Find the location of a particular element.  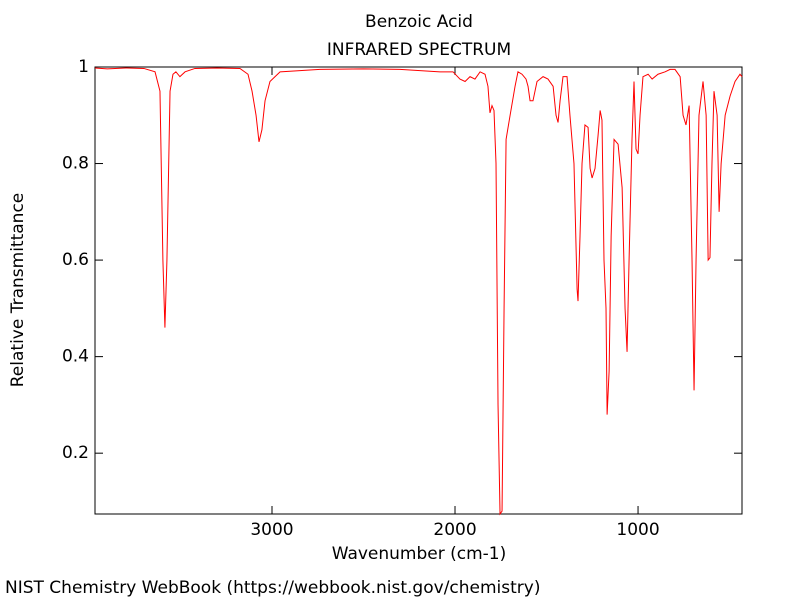

y-tick-label: 0.6 is located at coordinates (75, 260).